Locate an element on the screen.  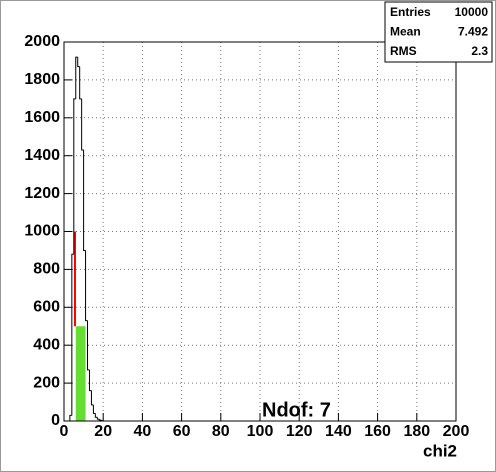
green-band is located at coordinates (80, 373).